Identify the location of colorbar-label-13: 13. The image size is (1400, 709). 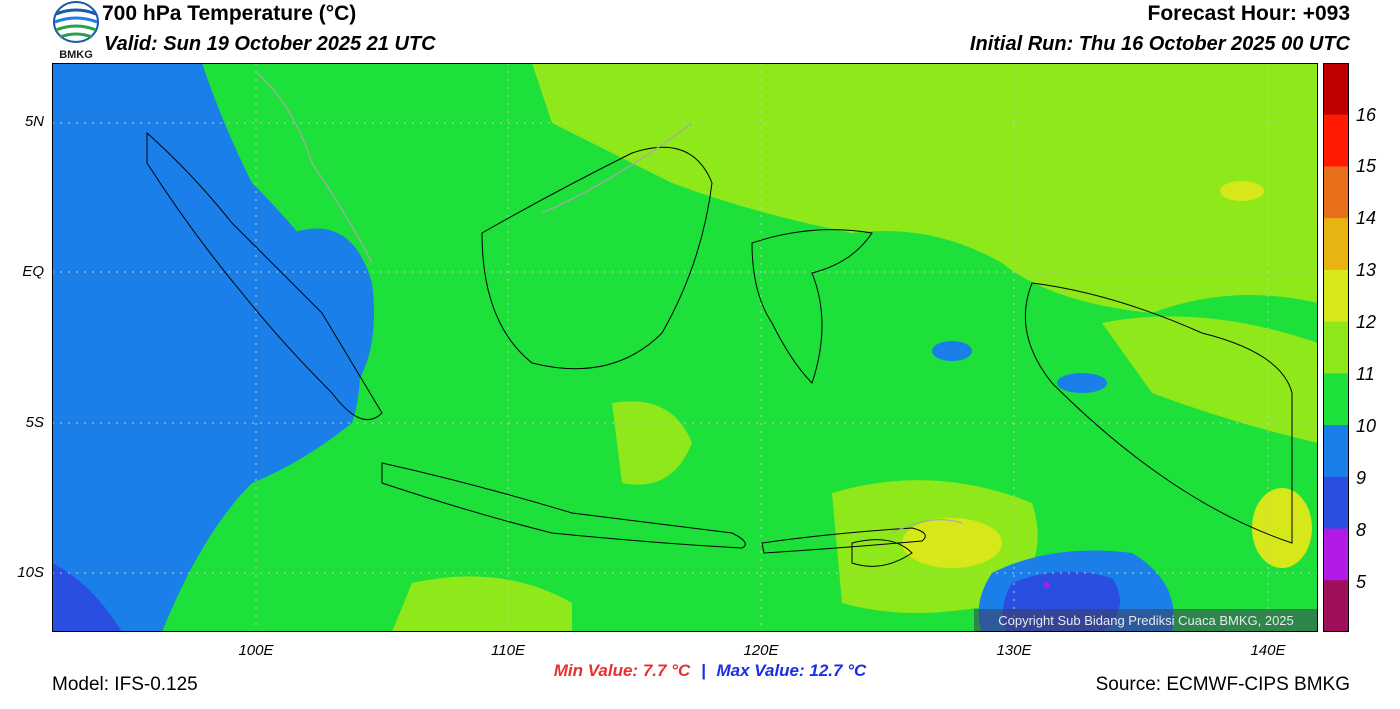
(1366, 270).